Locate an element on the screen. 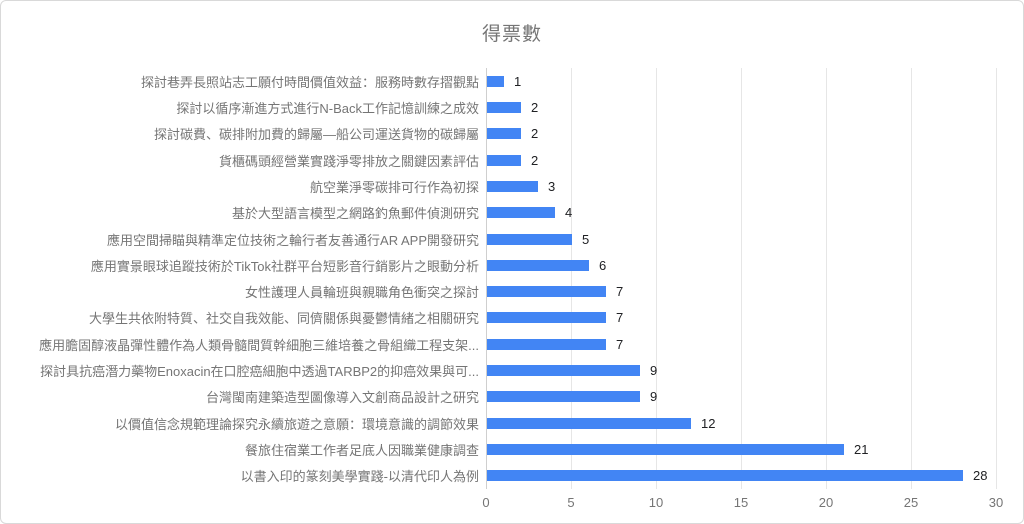 Image resolution: width=1024 pixels, height=524 pixels. bar-row: 應用空間掃瞄與精準定位技術之輪行者友善通行AR APP開發研究 5 is located at coordinates (503, 239).